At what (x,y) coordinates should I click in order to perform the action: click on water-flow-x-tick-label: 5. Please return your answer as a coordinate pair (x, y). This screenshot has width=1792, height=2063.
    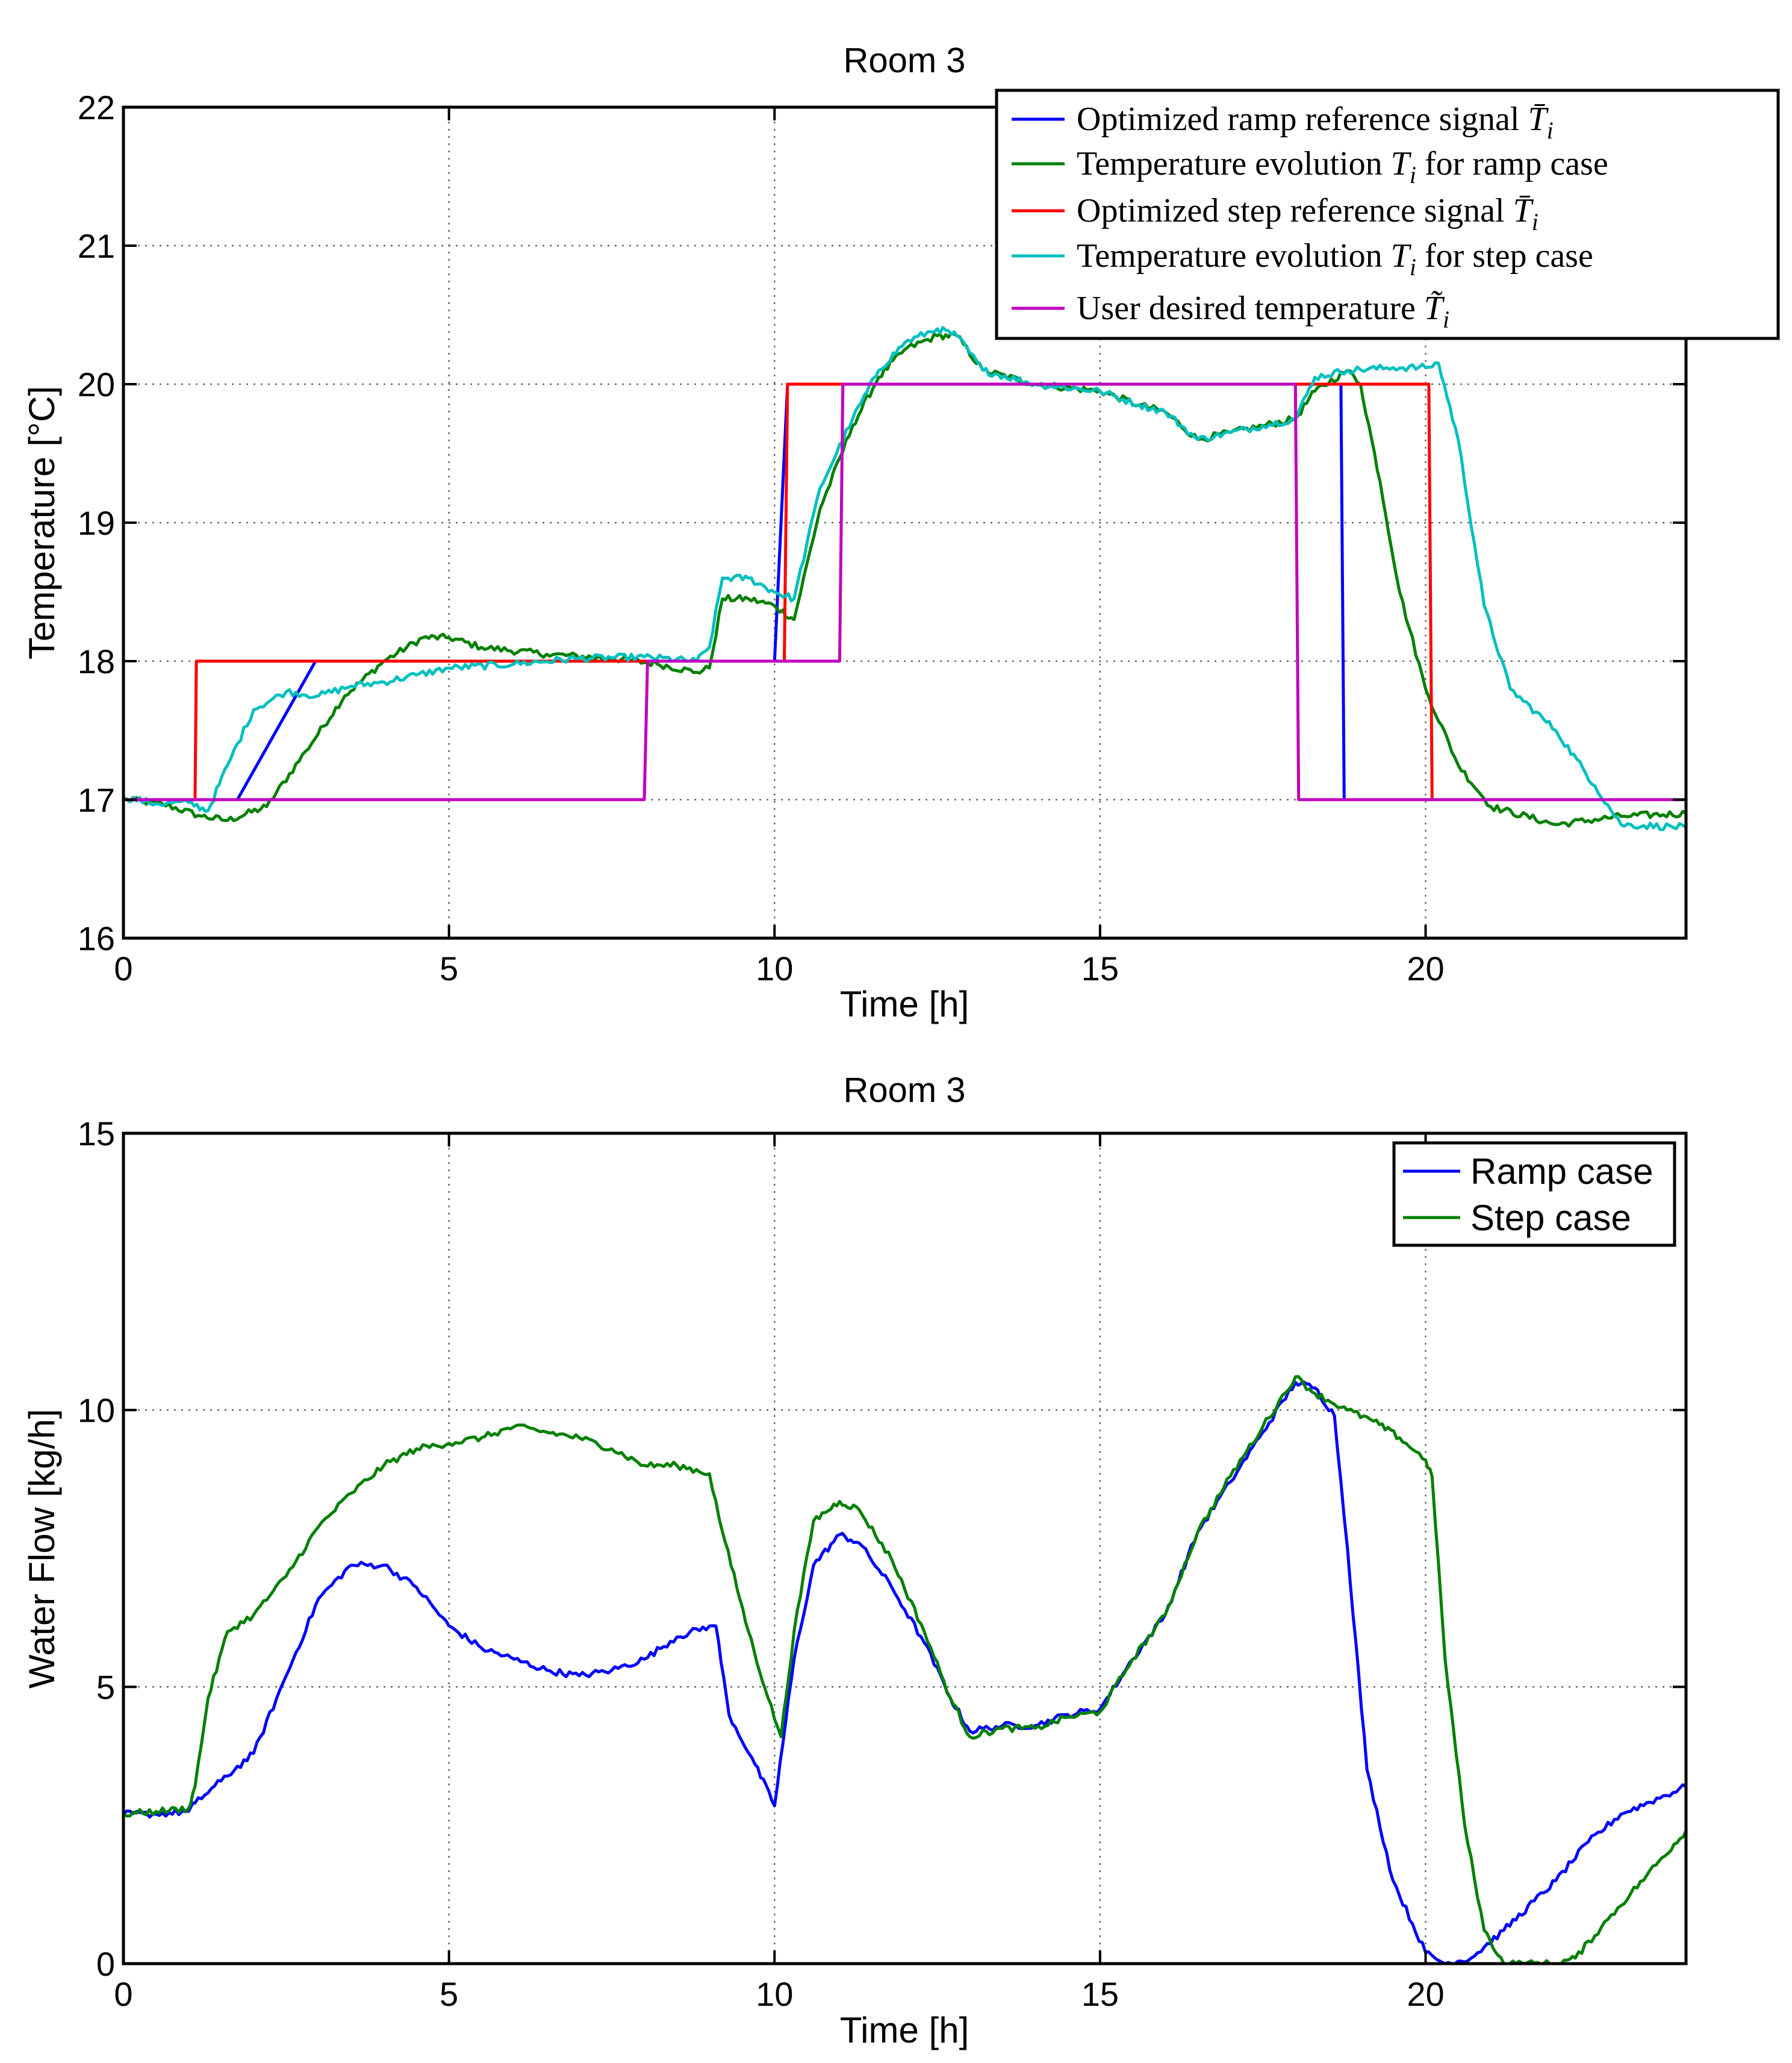
    Looking at the image, I should click on (449, 1994).